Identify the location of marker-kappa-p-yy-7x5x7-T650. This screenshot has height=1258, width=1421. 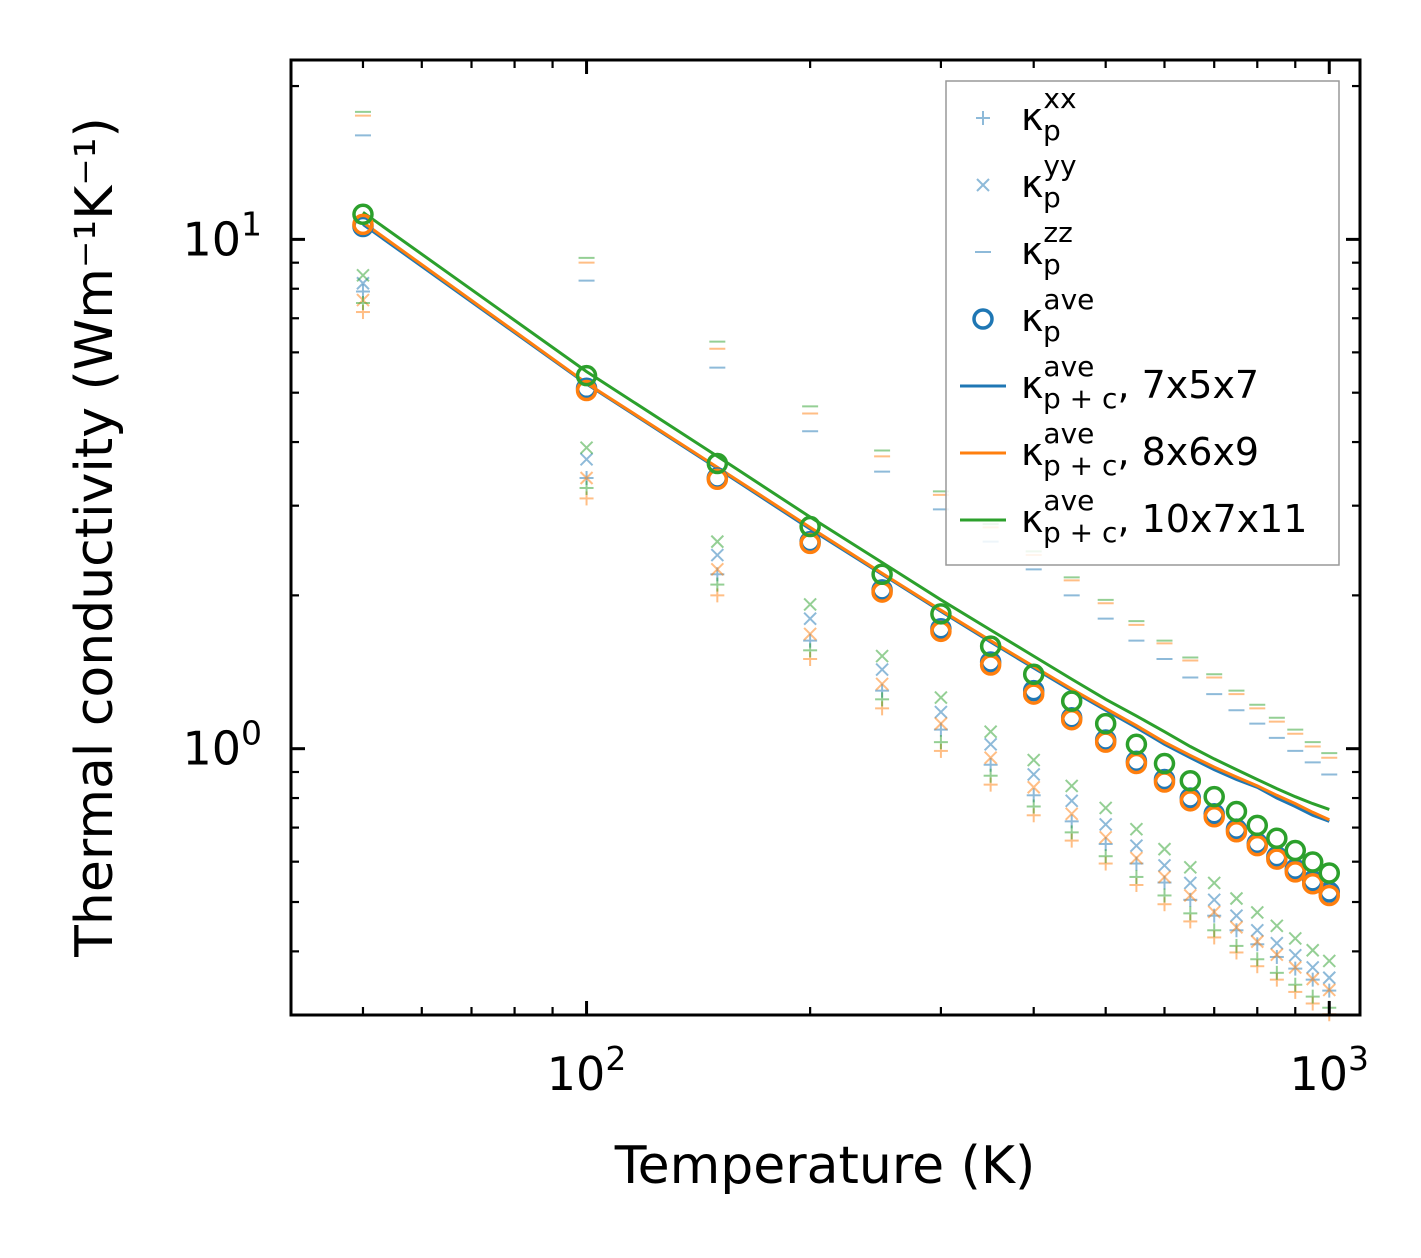
(1190, 883).